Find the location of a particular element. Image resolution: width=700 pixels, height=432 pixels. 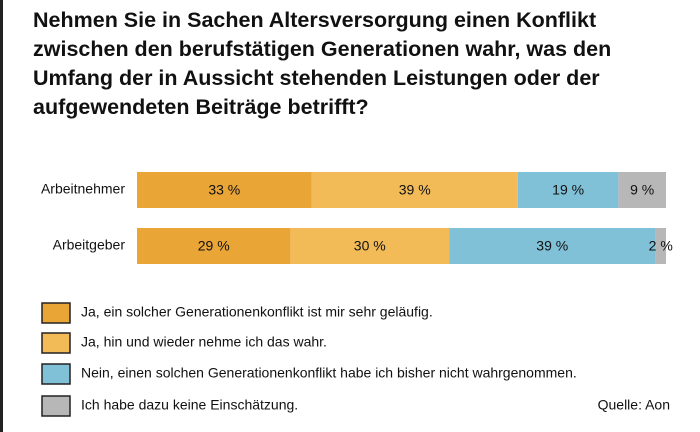

legend-label: Ja, hin und wieder nehme ich das wahr. is located at coordinates (204, 342).